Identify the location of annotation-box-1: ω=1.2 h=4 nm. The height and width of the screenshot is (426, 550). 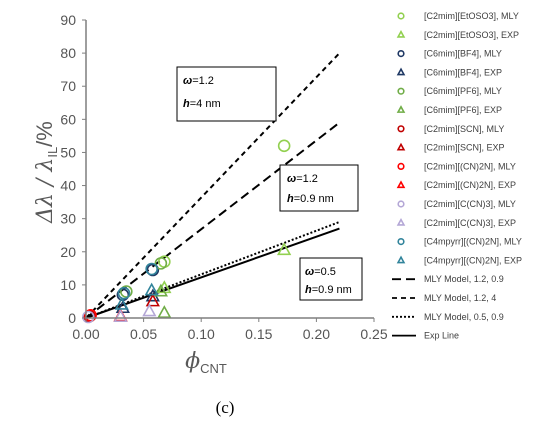
(226, 94).